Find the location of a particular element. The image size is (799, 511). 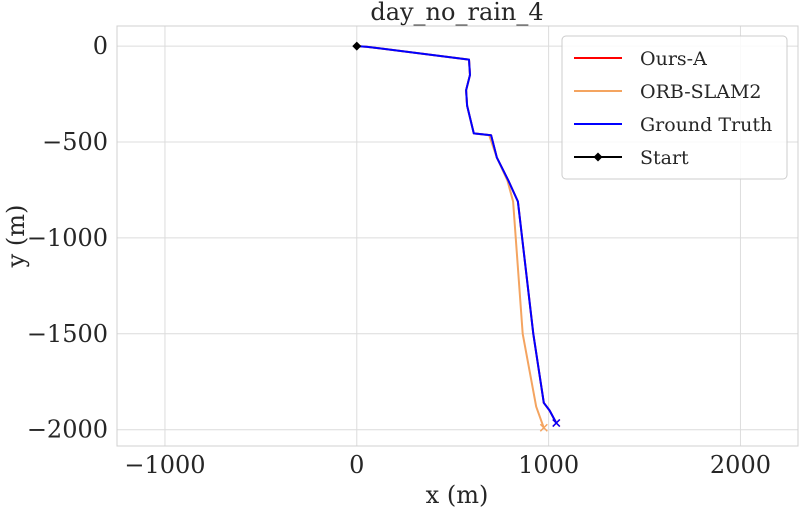

x-tick-label: 0 is located at coordinates (356, 465).